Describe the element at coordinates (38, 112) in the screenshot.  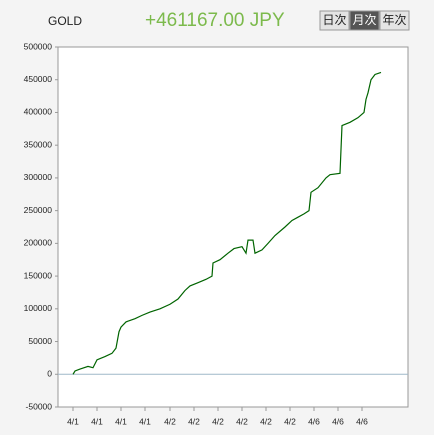
I see `y-tick-label: 400000` at that location.